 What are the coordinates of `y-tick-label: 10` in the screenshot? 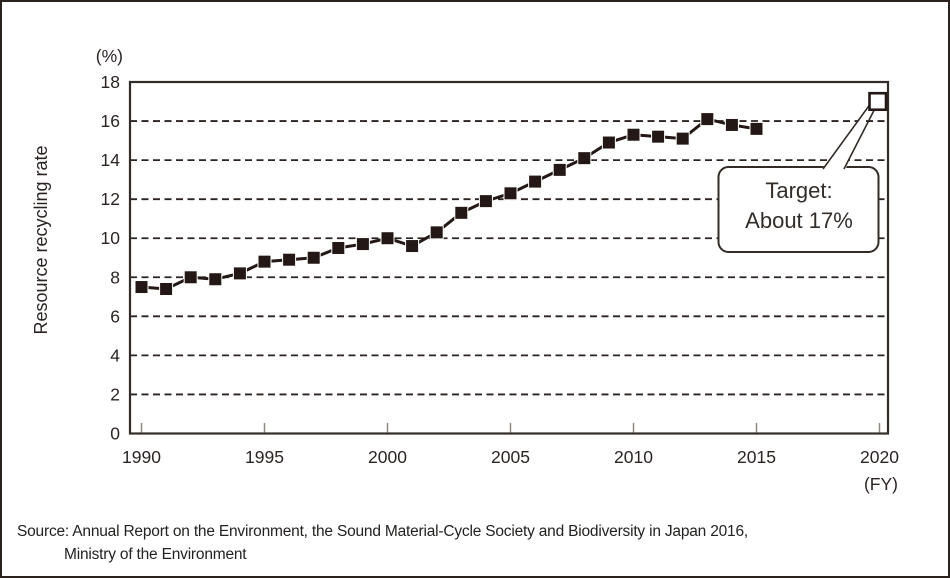 It's located at (111, 238).